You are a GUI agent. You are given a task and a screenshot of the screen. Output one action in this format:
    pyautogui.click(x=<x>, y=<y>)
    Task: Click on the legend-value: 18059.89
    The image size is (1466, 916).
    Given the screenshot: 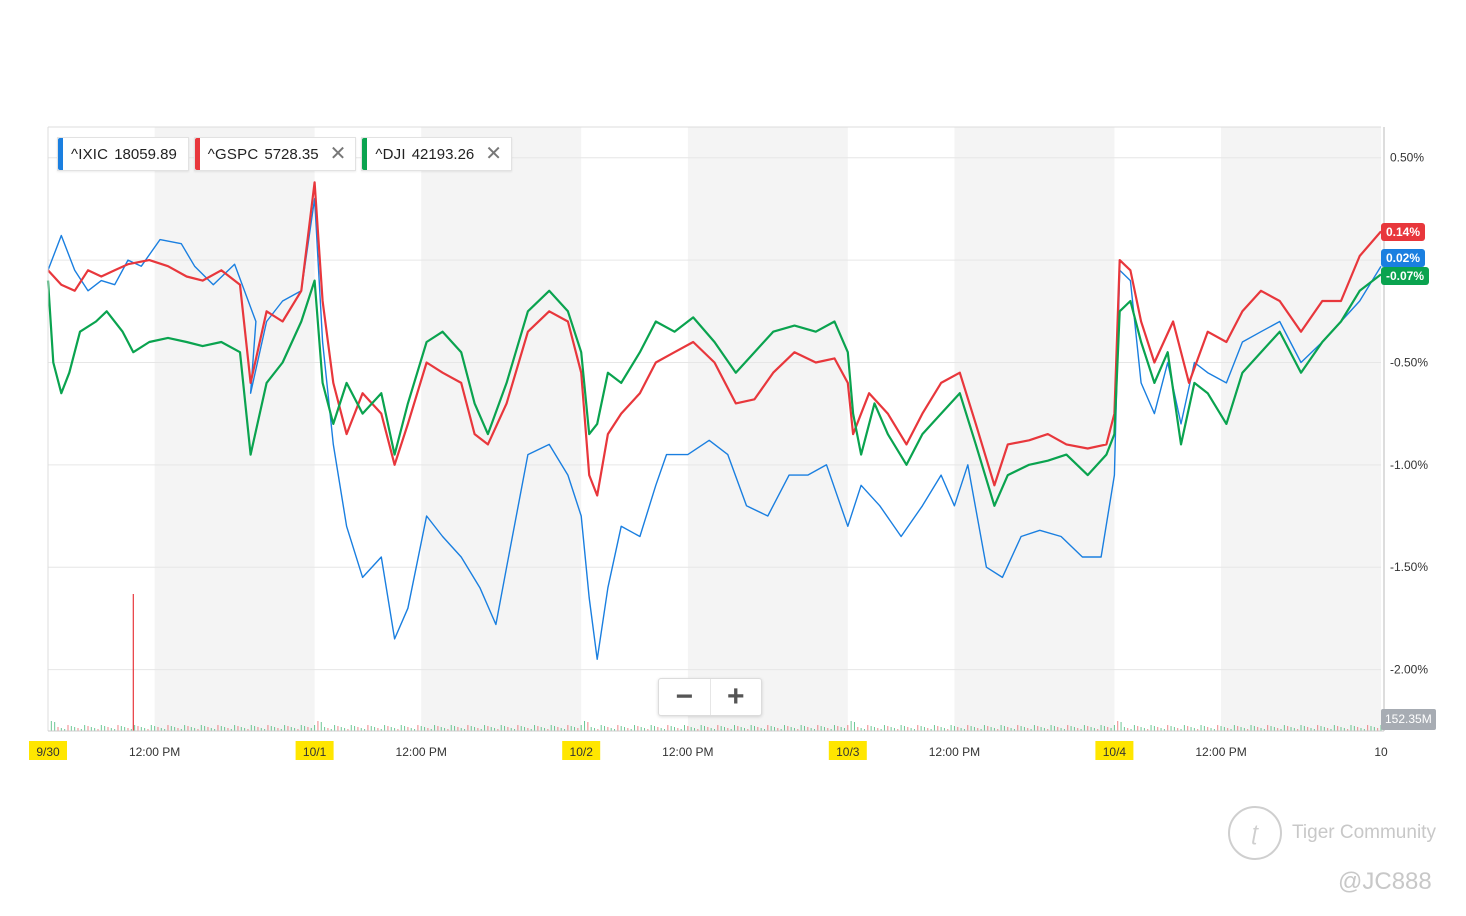 What is the action you would take?
    pyautogui.click(x=145, y=154)
    